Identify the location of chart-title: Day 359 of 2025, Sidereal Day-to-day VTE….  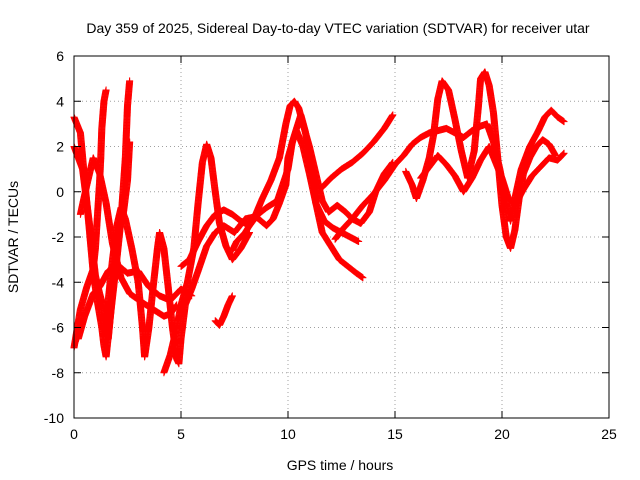
(338, 28).